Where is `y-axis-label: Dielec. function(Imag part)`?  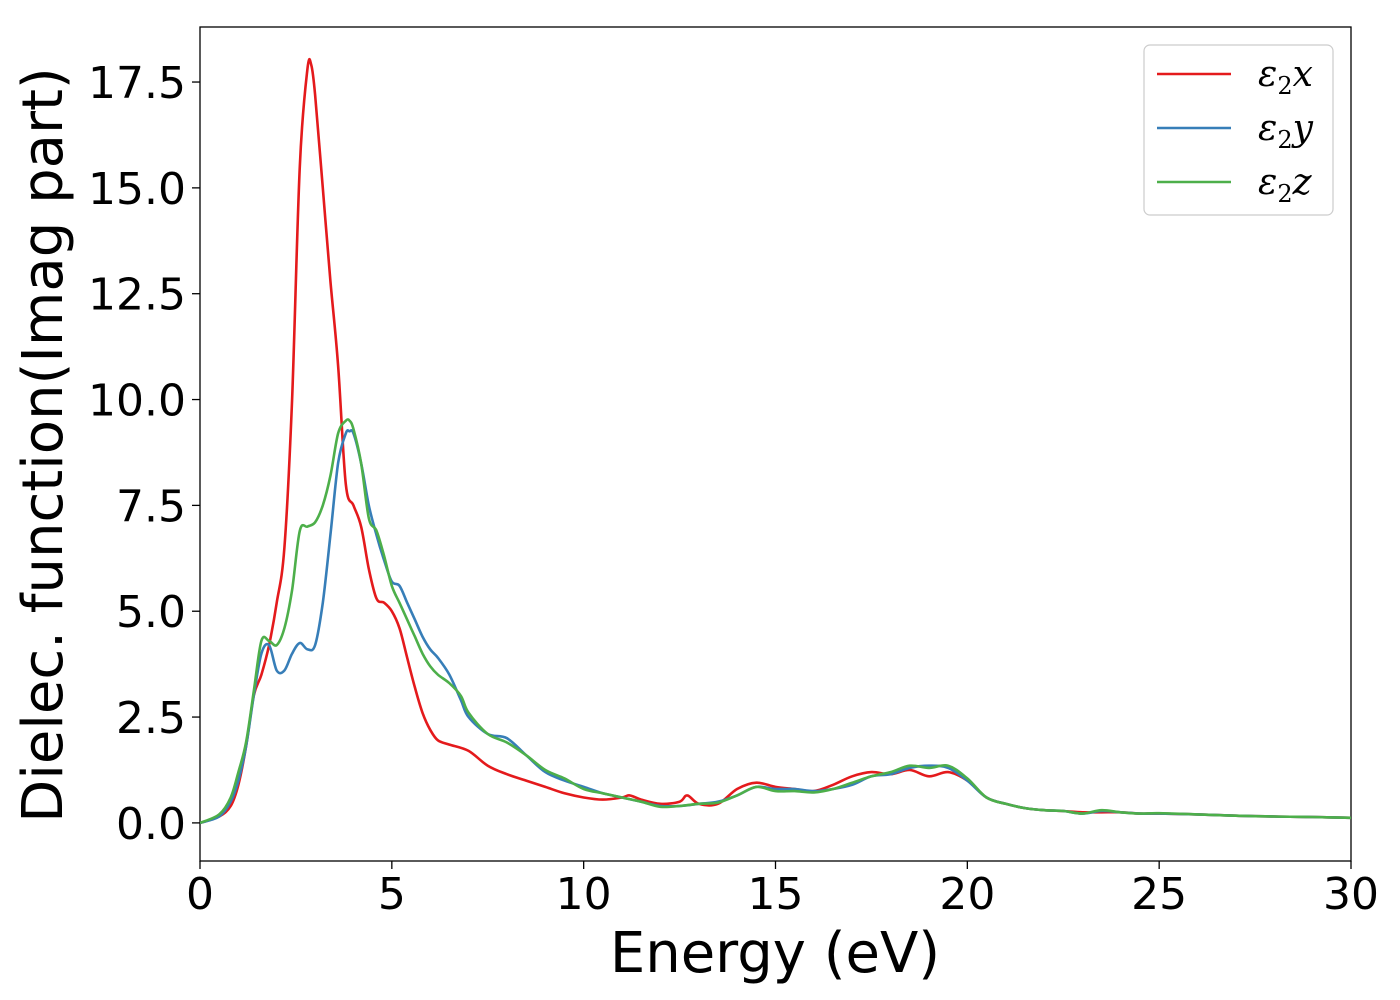 y-axis-label: Dielec. function(Imag part) is located at coordinates (43, 445).